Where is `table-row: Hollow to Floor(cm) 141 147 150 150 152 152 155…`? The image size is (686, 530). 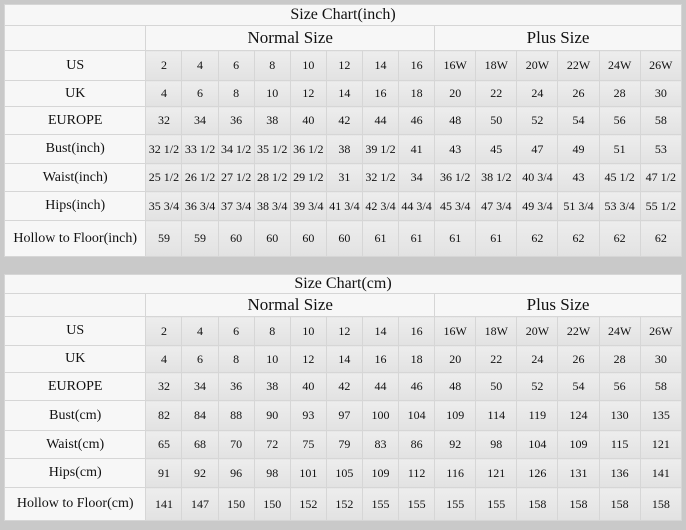
table-row: Hollow to Floor(cm) 141 147 150 150 152 152 155… is located at coordinates (343, 504).